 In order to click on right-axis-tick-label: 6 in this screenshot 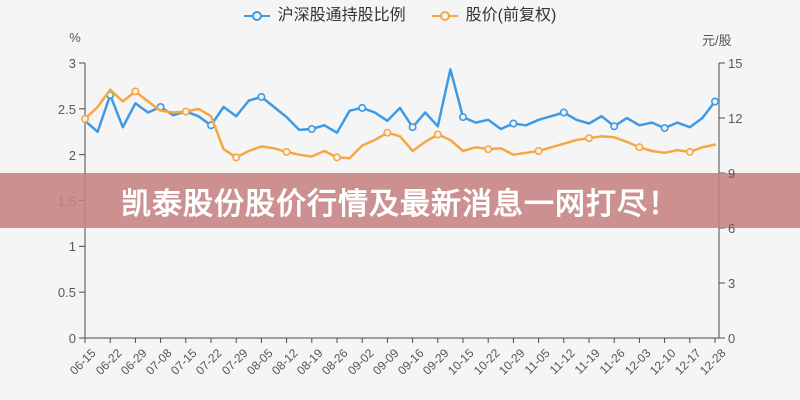, I will do `click(732, 228)`.